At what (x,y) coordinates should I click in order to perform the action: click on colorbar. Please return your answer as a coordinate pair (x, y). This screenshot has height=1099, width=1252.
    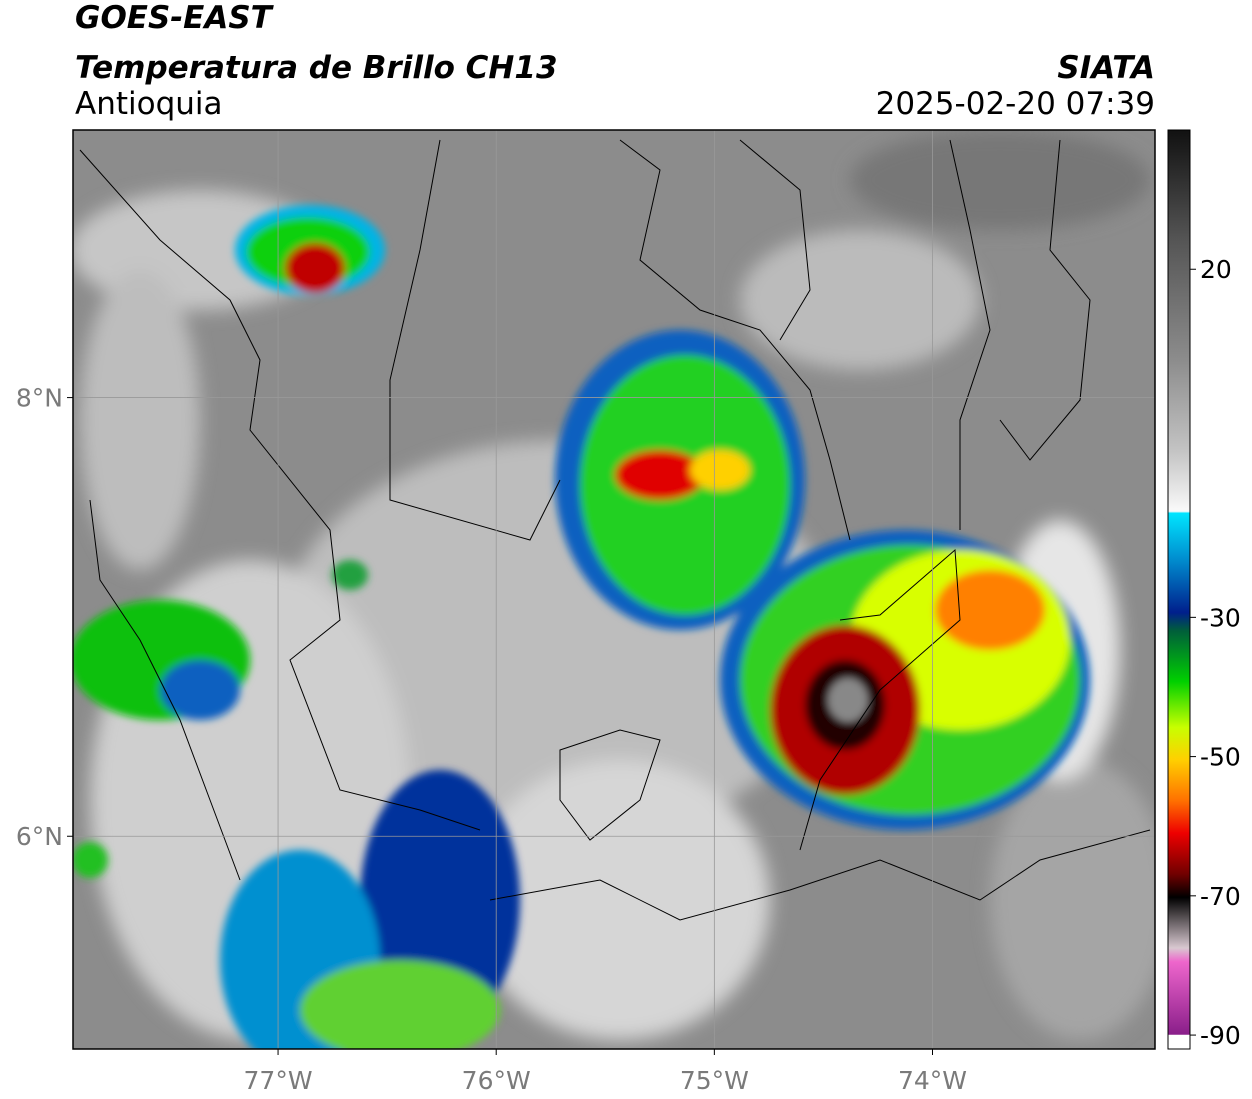
    Looking at the image, I should click on (1179, 589).